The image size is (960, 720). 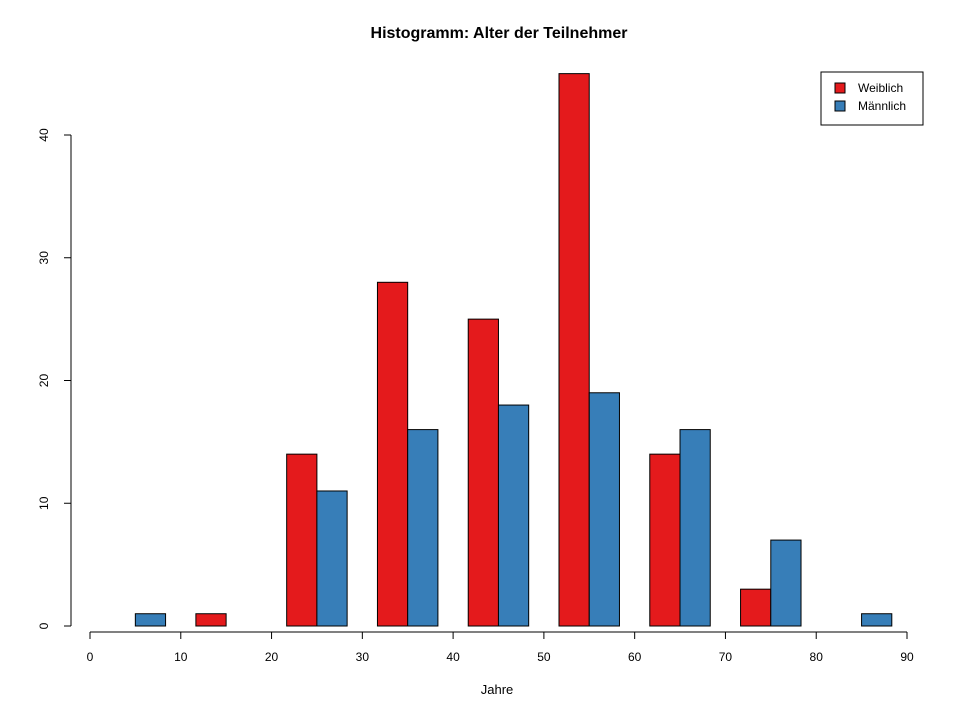 I want to click on x-tick-label: 0, so click(x=90, y=657).